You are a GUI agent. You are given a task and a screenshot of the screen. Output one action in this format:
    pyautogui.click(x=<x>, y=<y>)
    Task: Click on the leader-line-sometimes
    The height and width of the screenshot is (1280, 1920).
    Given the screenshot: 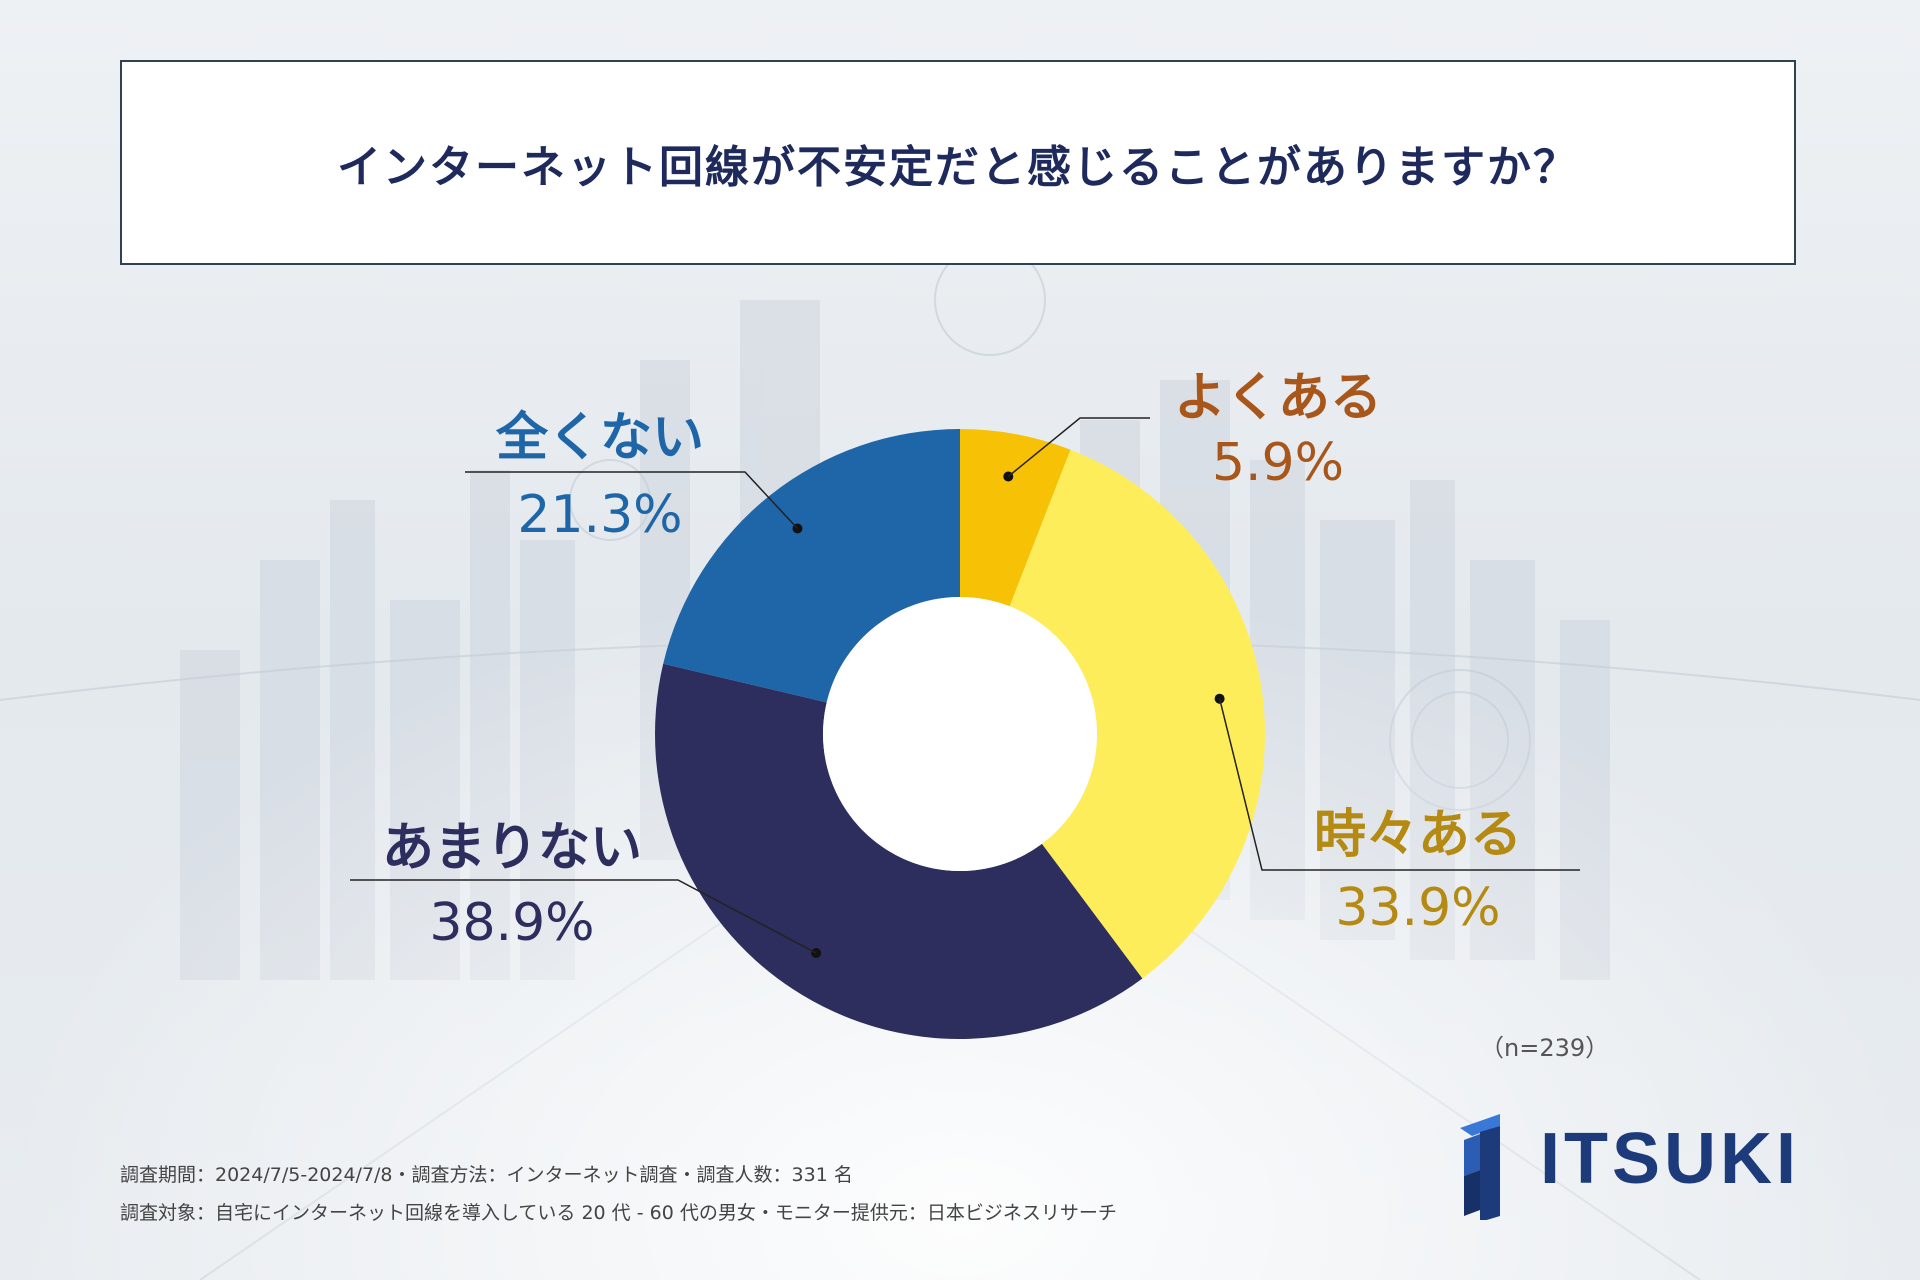 What is the action you would take?
    pyautogui.click(x=1399, y=784)
    